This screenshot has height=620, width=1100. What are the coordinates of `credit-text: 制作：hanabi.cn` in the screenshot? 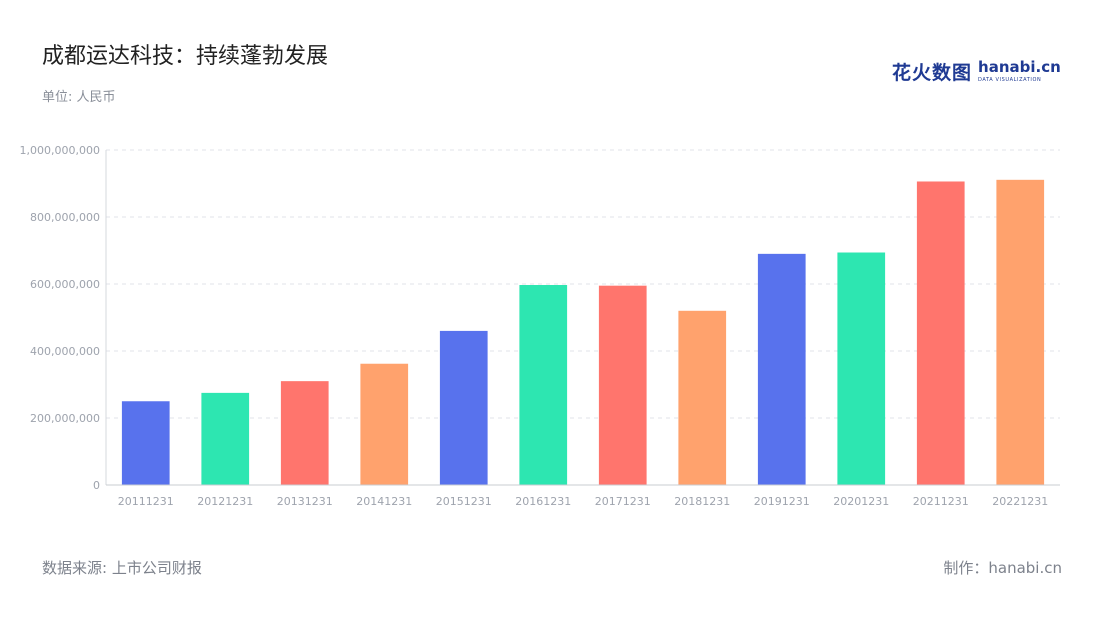 It's located at (1002, 568).